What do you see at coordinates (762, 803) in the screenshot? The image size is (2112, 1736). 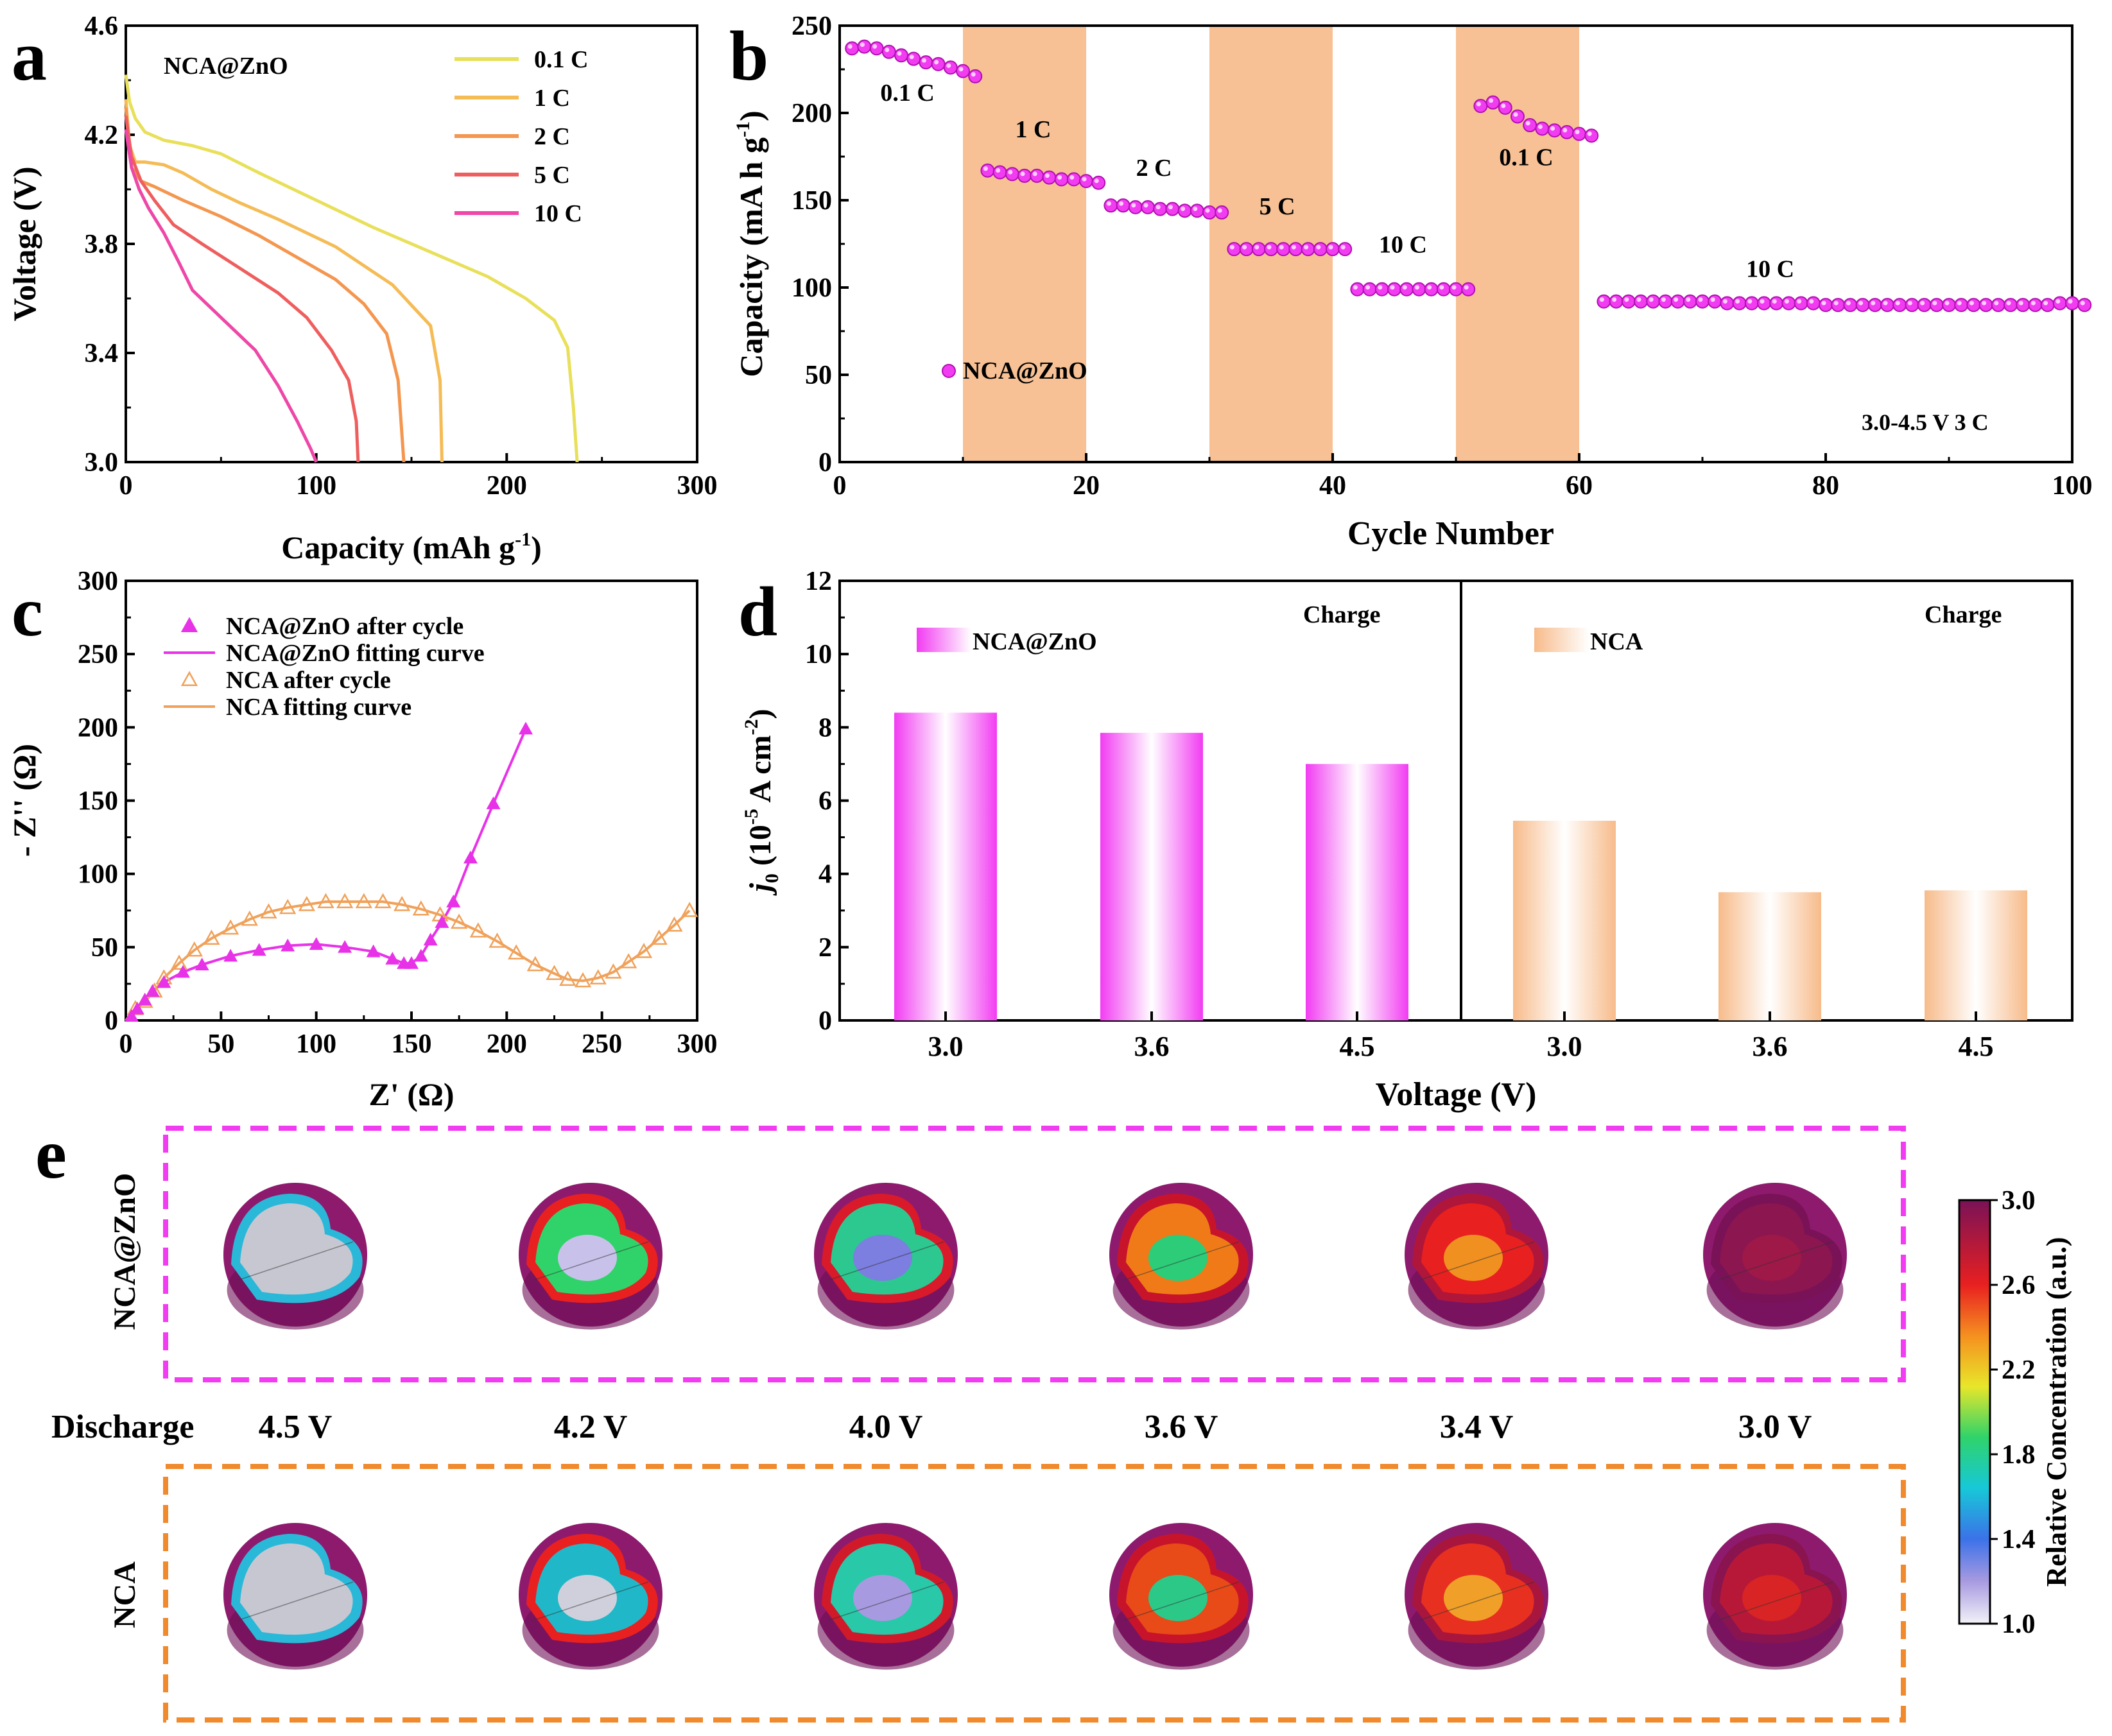 I see `y-axis-label-d: j0 (10-5 A cm-2)` at bounding box center [762, 803].